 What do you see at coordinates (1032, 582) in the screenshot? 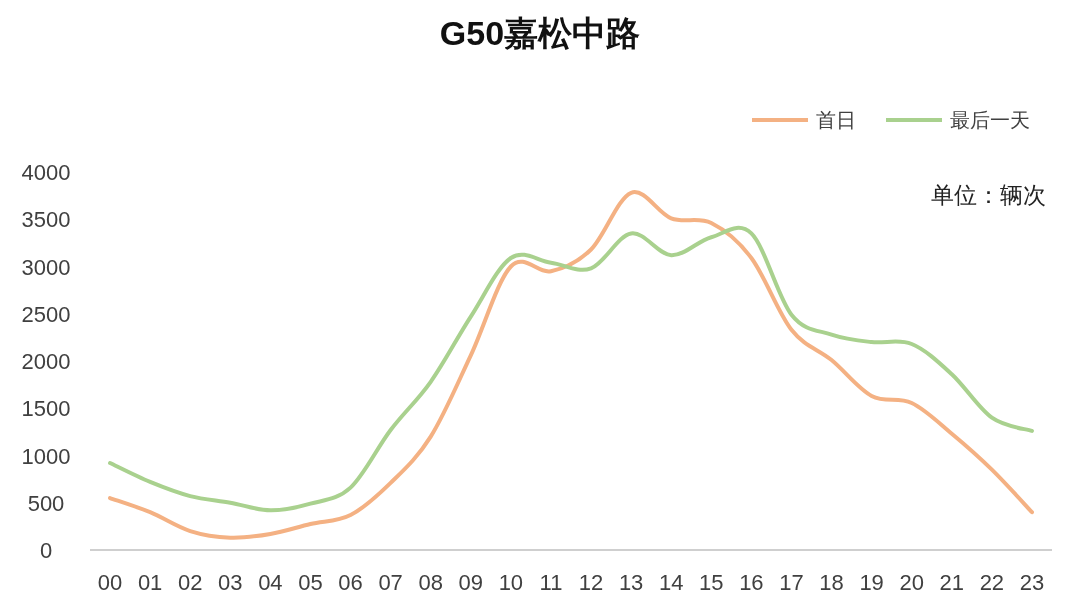
I see `x-tick-label: 23` at bounding box center [1032, 582].